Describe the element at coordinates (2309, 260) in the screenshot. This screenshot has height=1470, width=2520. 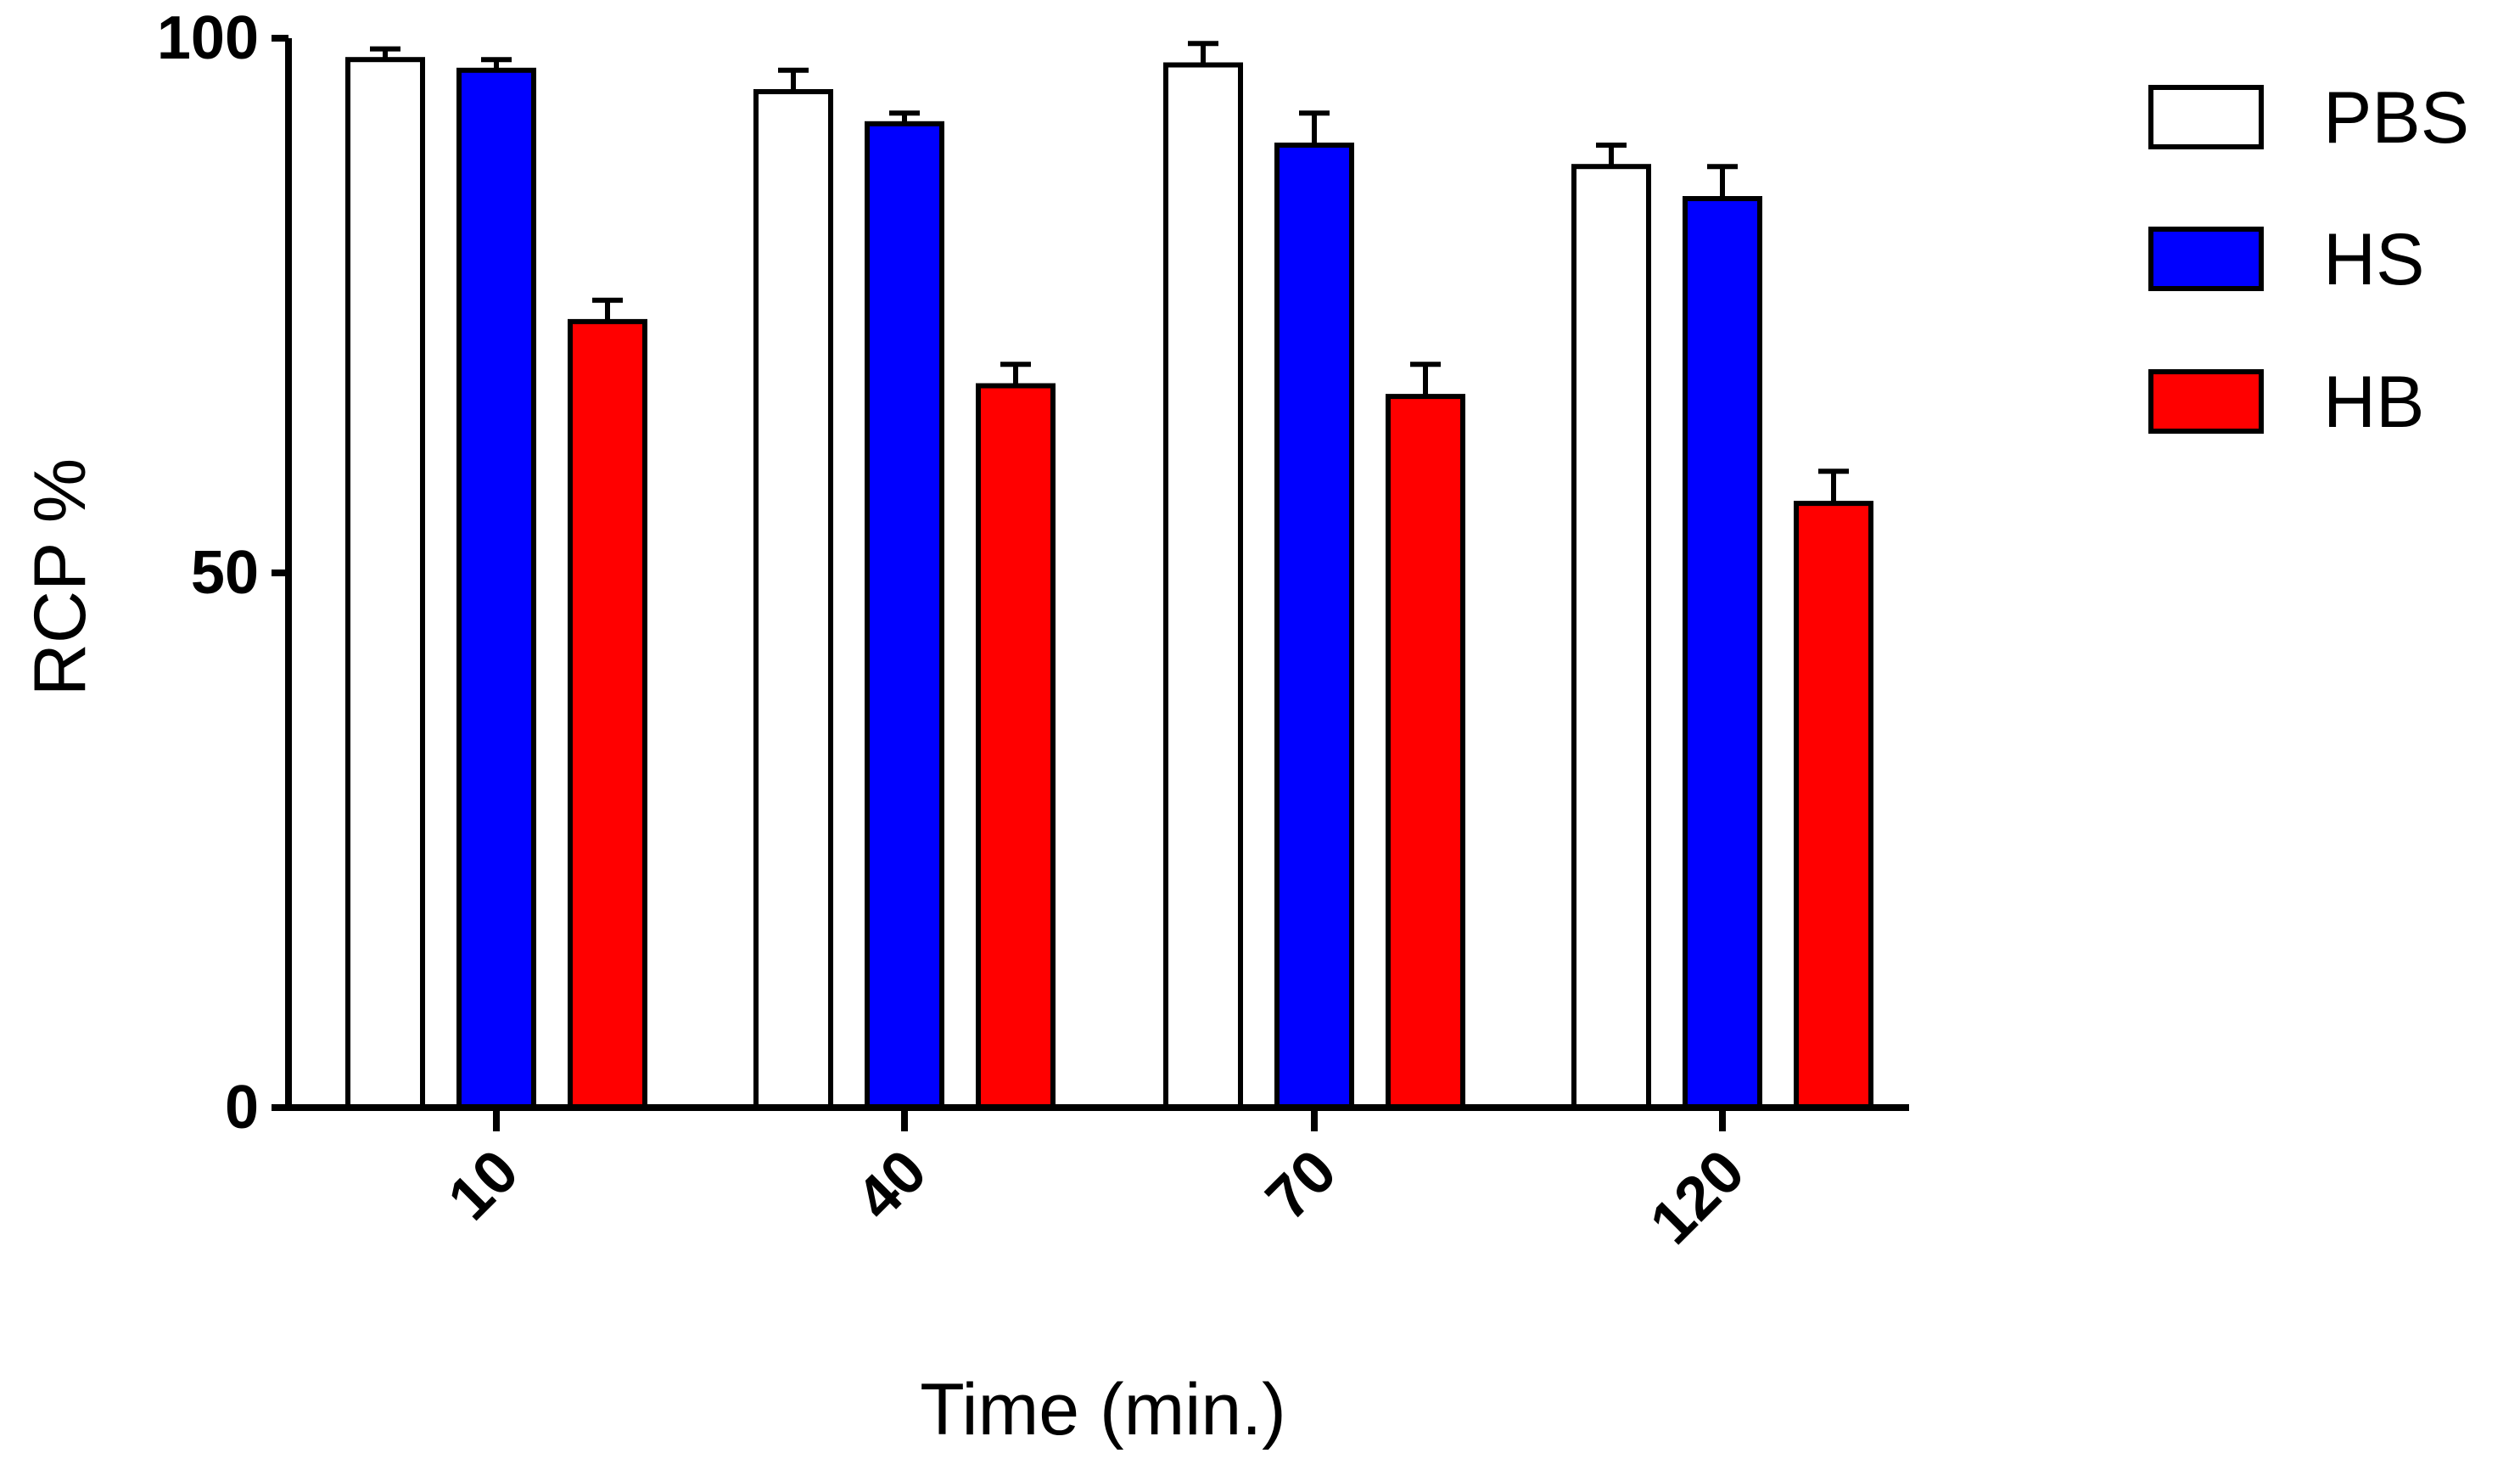
I see `legend: PBS HS HB` at that location.